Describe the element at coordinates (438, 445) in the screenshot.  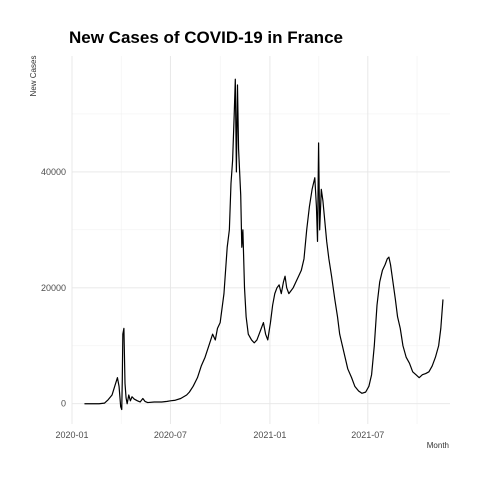
I see `x-axis-label: Month` at that location.